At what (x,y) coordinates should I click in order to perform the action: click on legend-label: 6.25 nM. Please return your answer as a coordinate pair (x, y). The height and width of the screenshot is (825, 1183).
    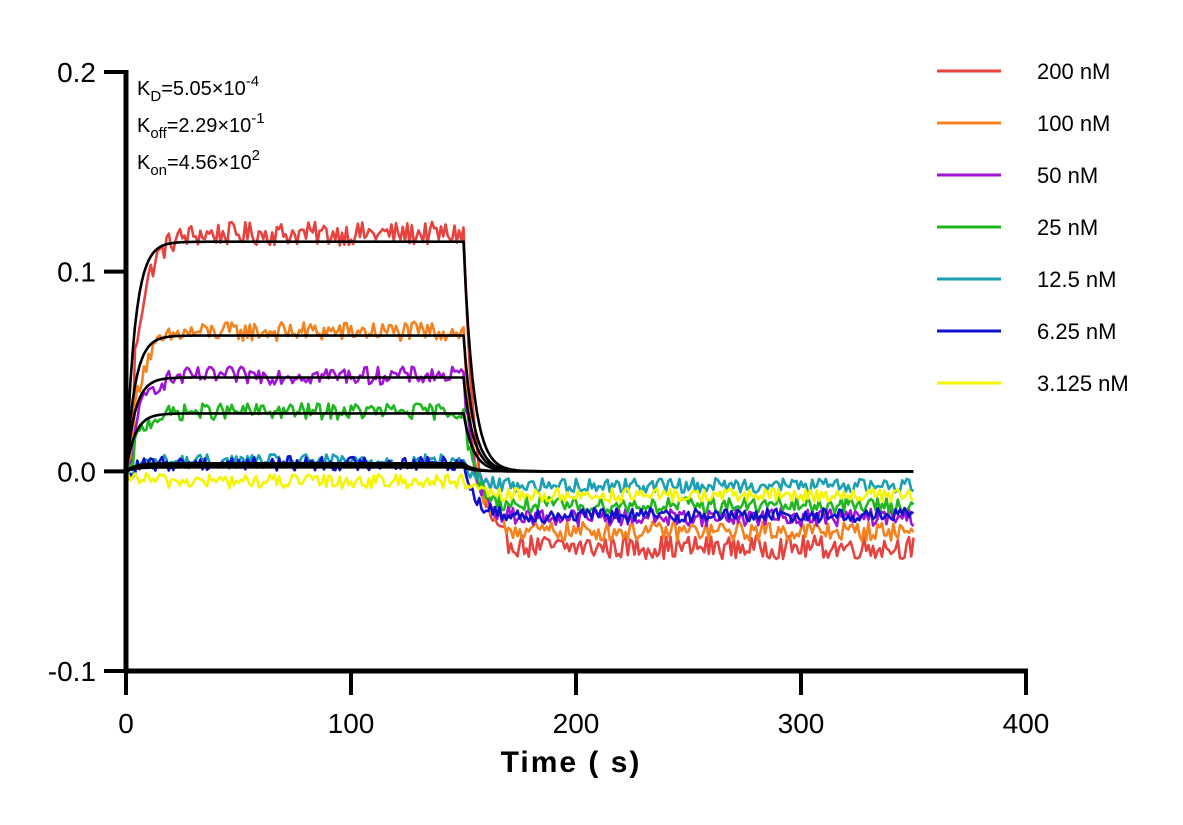
    Looking at the image, I should click on (1077, 331).